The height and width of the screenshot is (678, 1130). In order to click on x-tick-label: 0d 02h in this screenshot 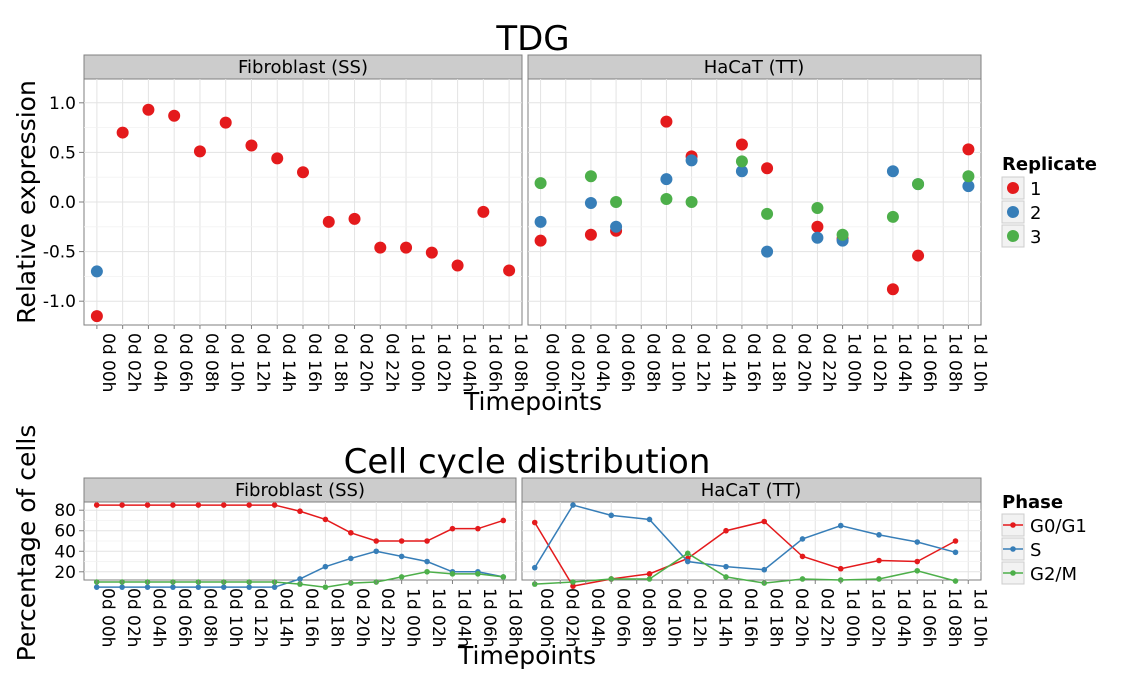, I will do `click(133, 617)`.